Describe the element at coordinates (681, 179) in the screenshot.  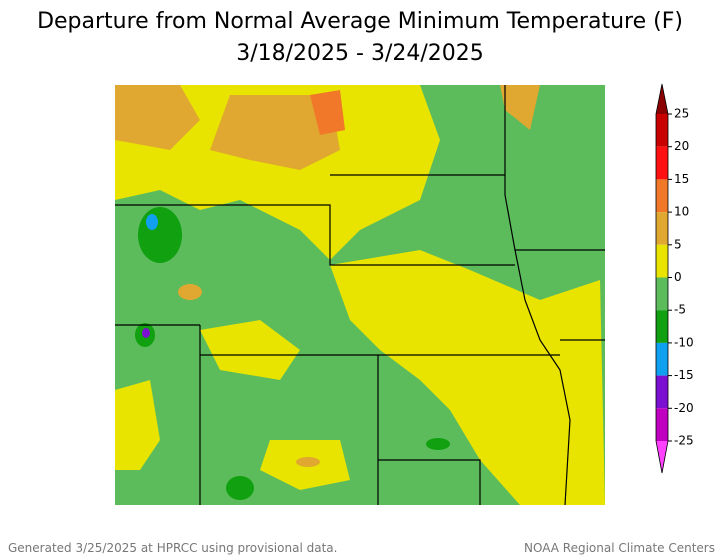
I see `colorbar-label: 15` at that location.